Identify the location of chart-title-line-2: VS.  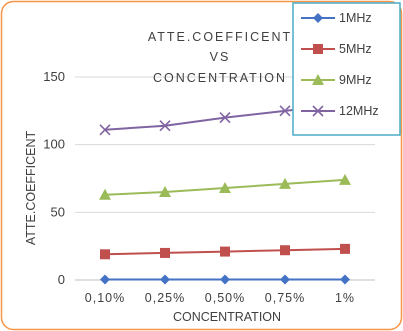
(220, 57).